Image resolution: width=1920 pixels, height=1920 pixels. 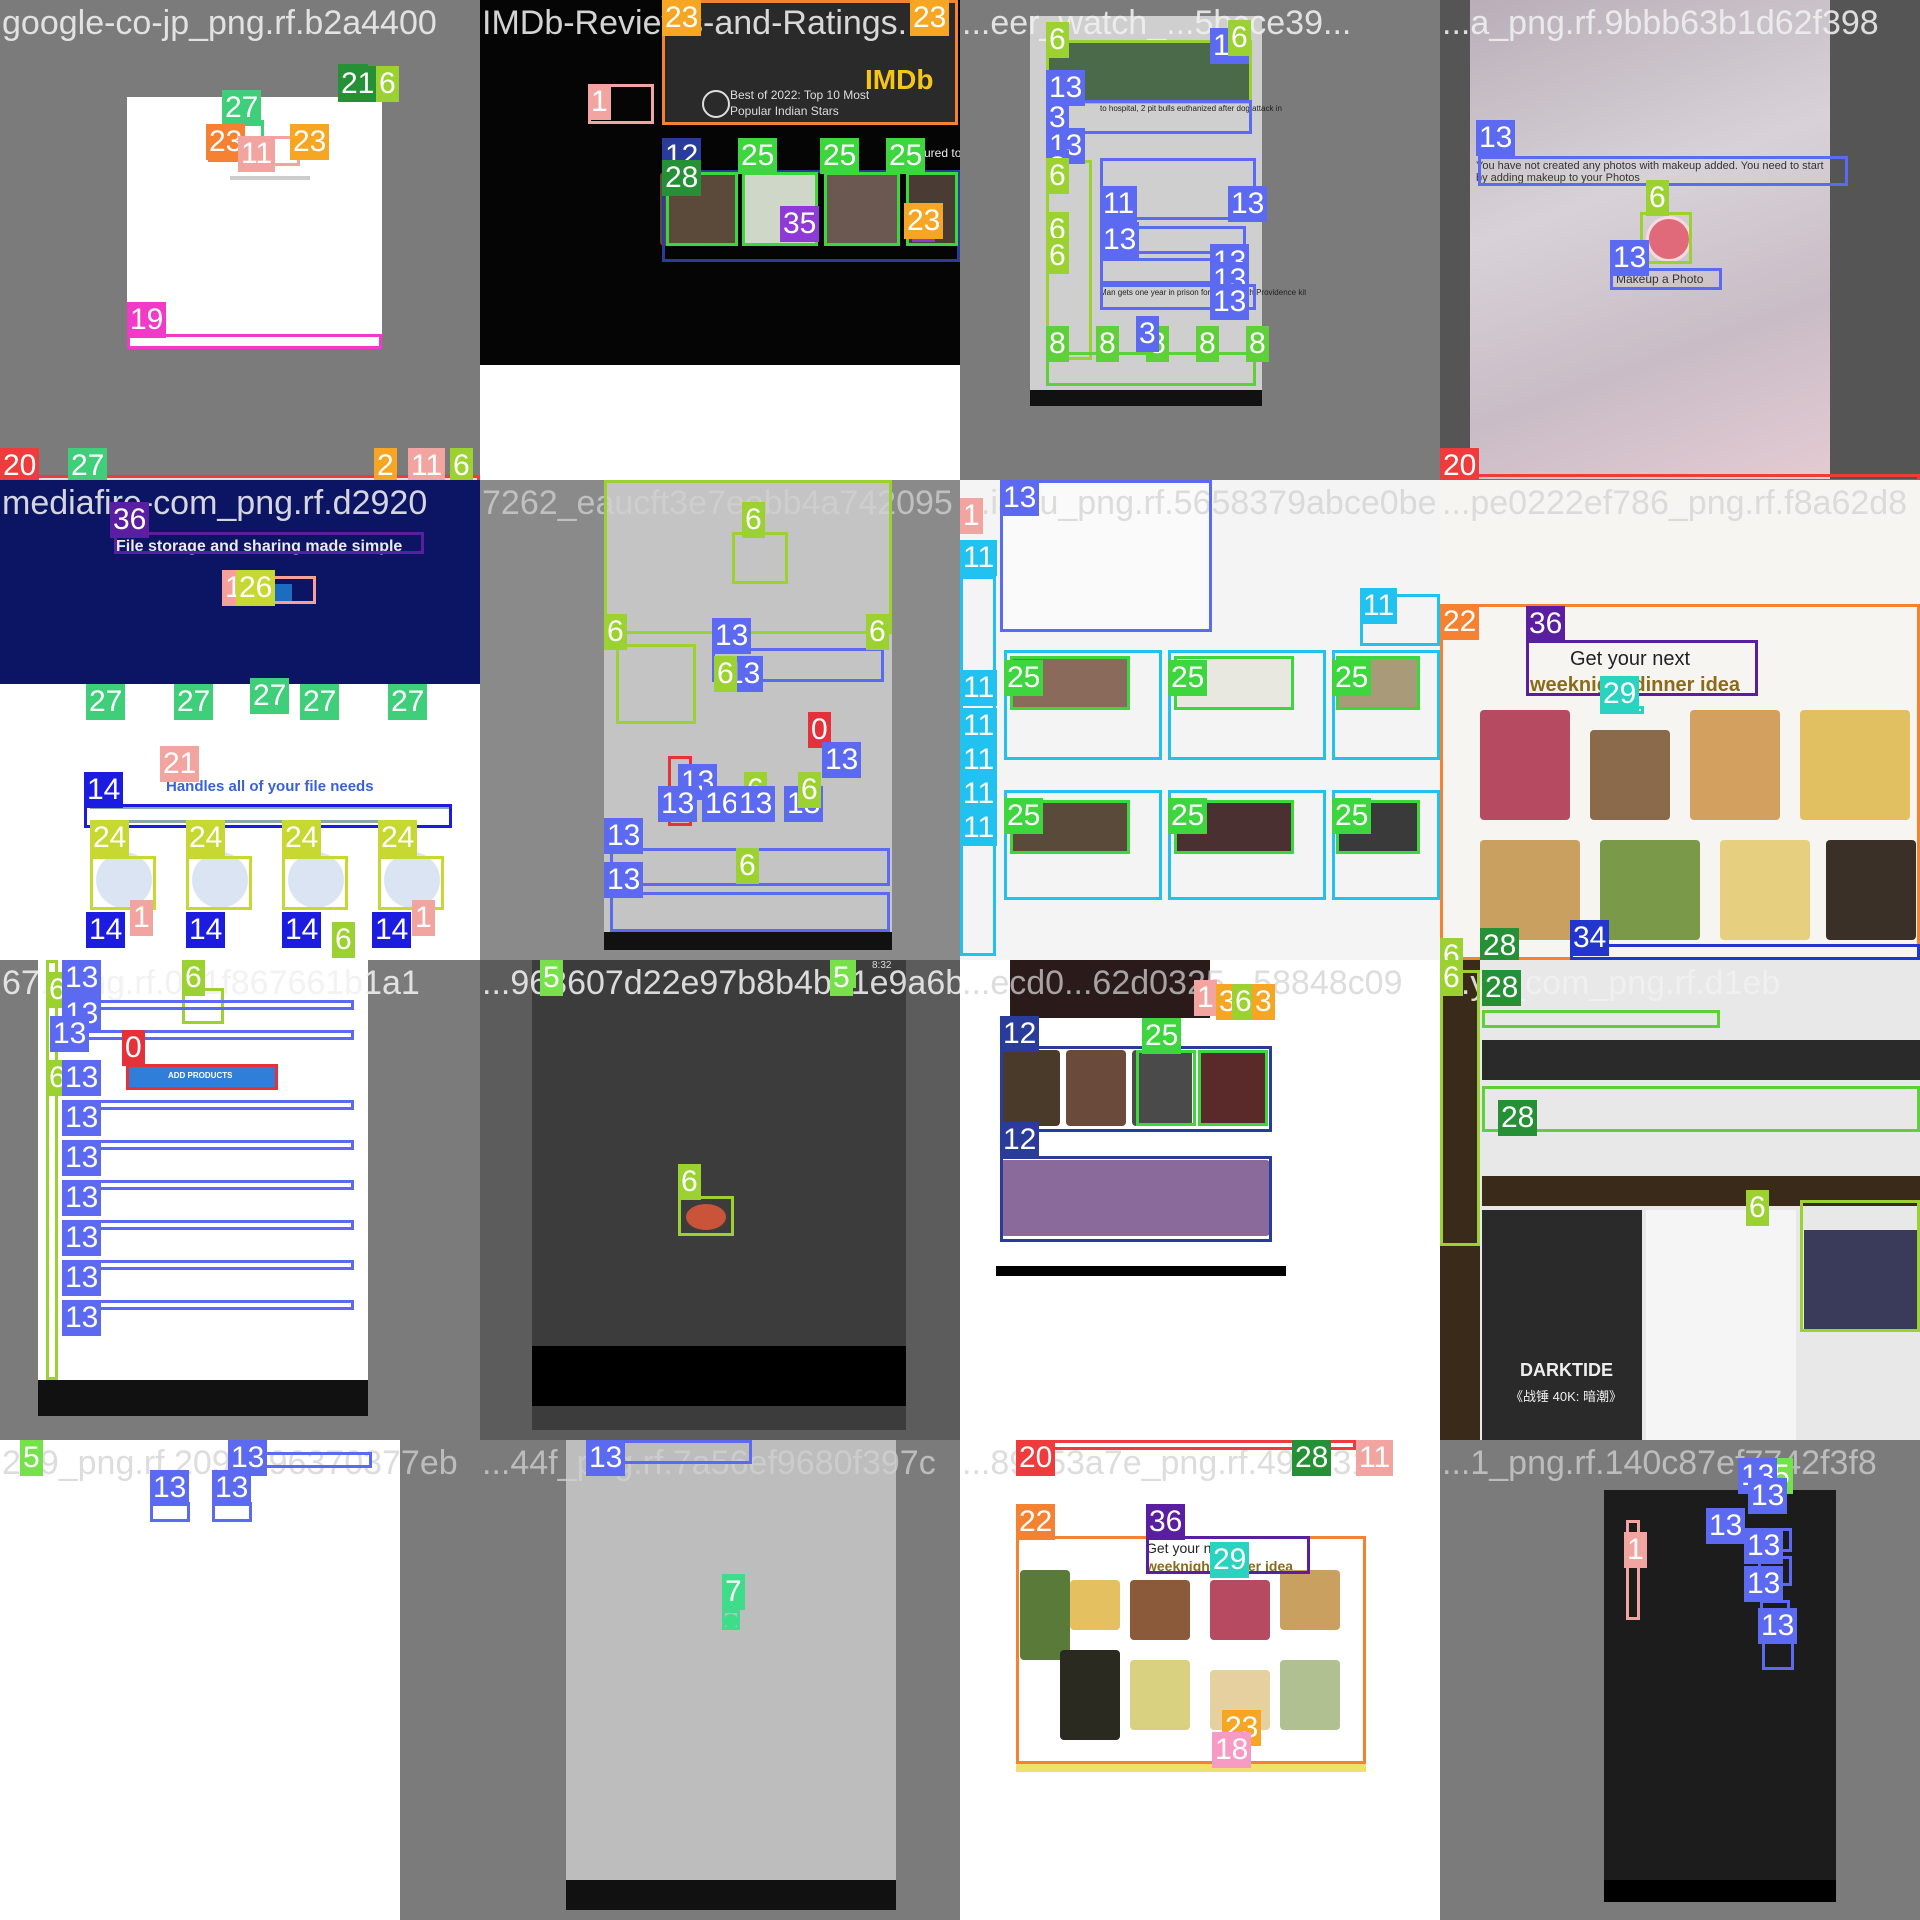 What do you see at coordinates (682, 18) in the screenshot?
I see `label-tag: 23` at bounding box center [682, 18].